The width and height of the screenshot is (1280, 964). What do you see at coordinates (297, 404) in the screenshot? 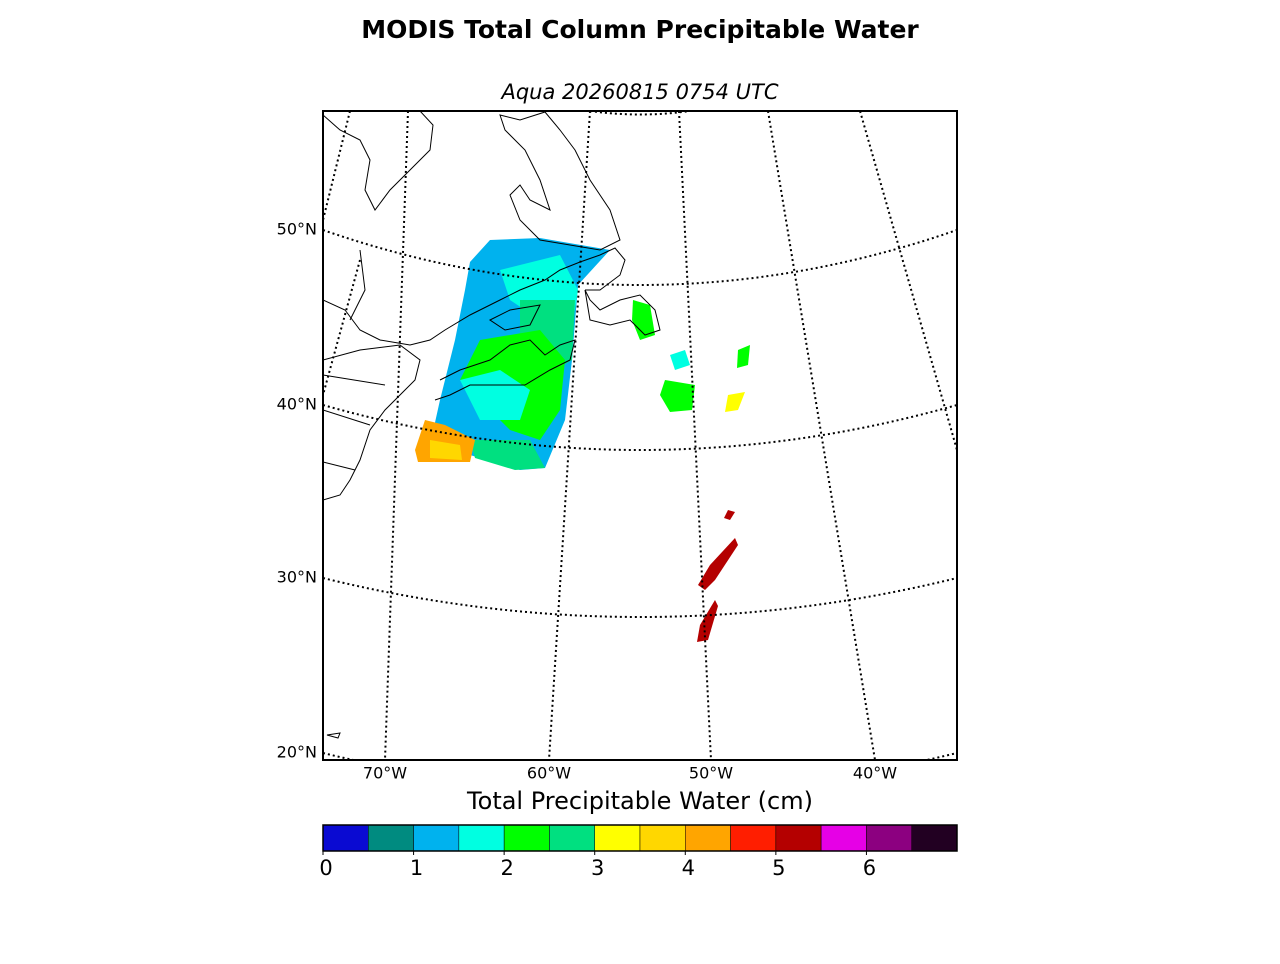
I see `lat-label: 40°N` at bounding box center [297, 404].